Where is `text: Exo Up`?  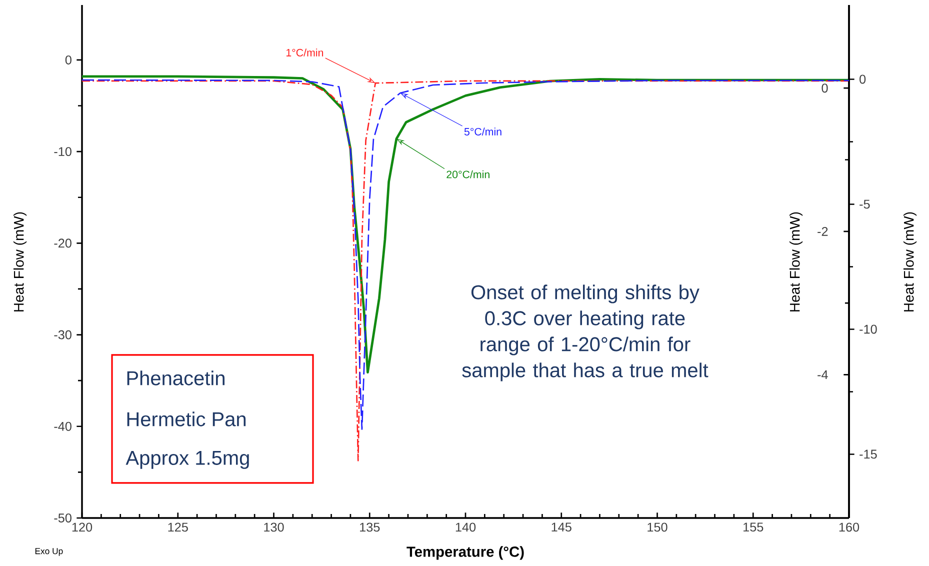 text: Exo Up is located at coordinates (49, 552).